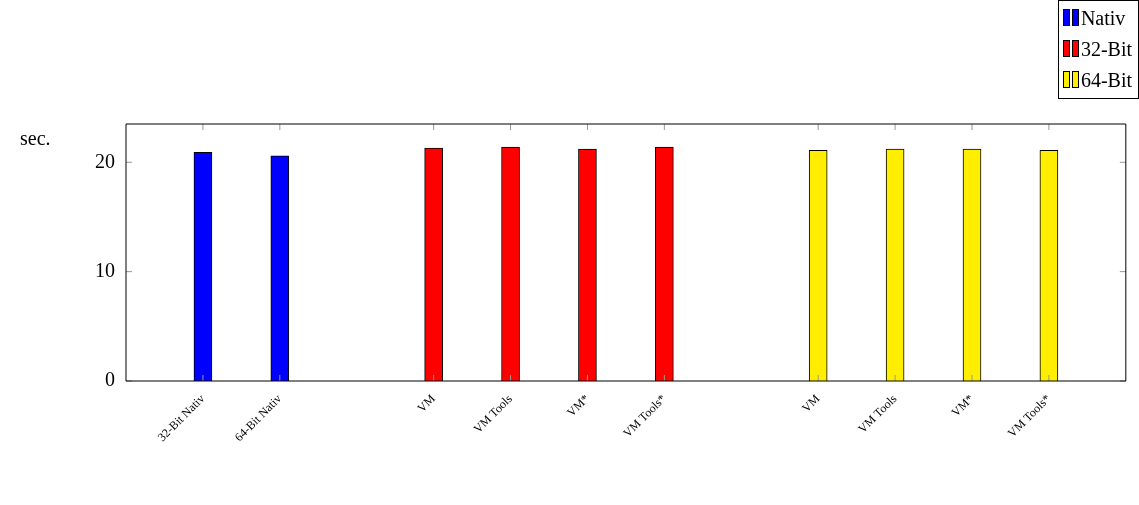 This screenshot has width=1139, height=505. Describe the element at coordinates (110, 379) in the screenshot. I see `y-tick-label: 0` at that location.